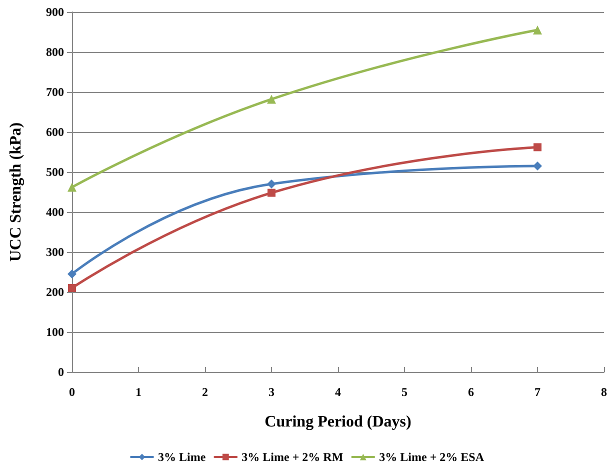  What do you see at coordinates (55, 12) in the screenshot?
I see `y-tick-label: 900` at bounding box center [55, 12].